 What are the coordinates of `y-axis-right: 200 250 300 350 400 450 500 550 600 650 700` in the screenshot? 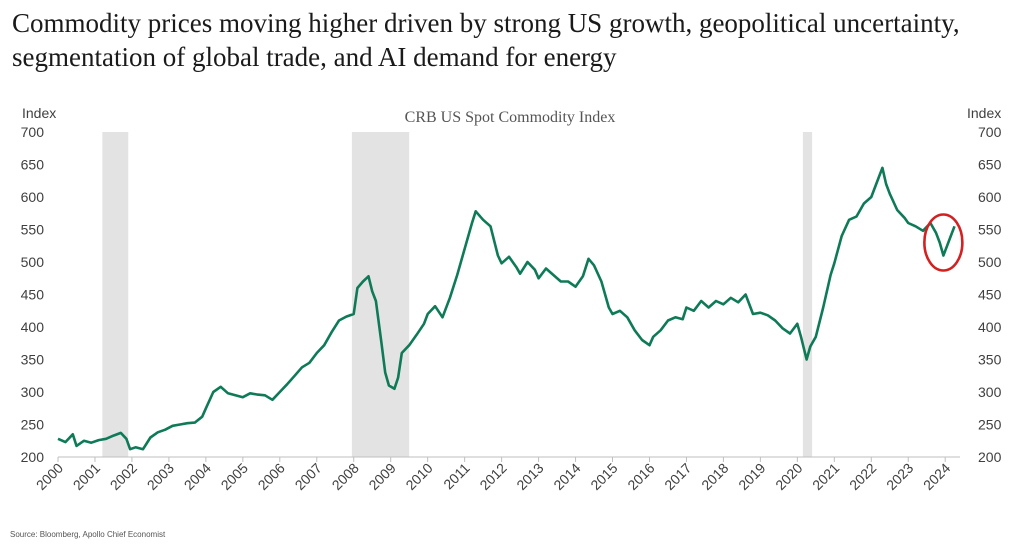 It's located at (990, 294).